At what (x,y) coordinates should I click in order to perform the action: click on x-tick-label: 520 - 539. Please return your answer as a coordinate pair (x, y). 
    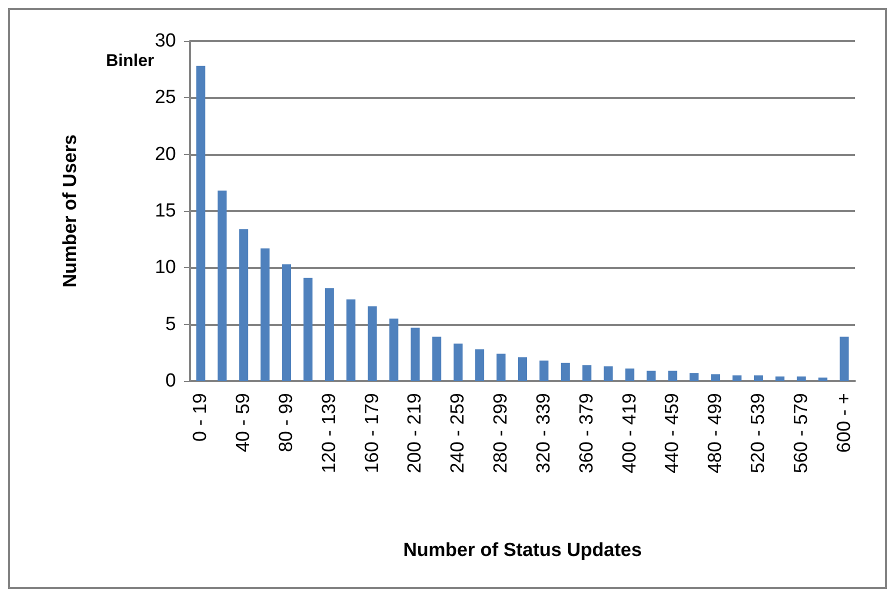
    Looking at the image, I should click on (758, 433).